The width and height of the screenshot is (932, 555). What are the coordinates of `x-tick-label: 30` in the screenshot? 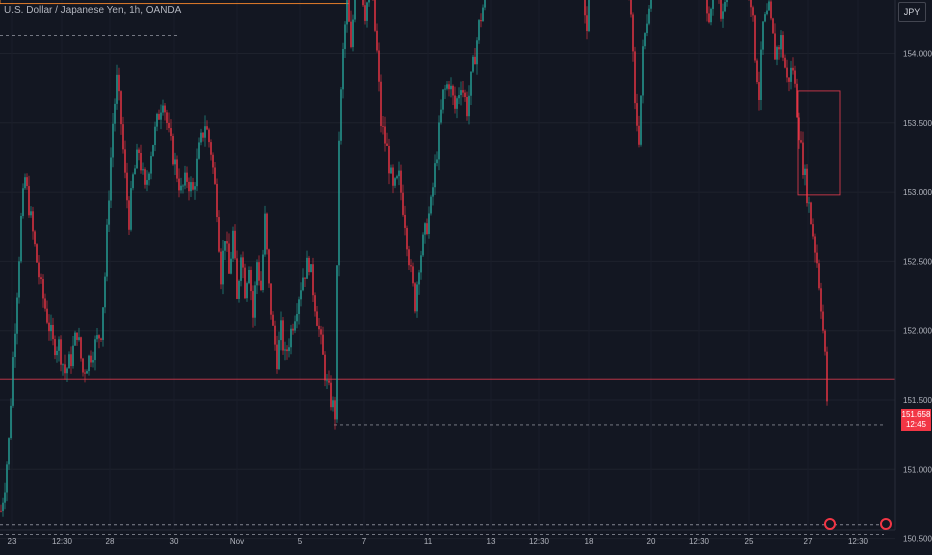 It's located at (174, 541).